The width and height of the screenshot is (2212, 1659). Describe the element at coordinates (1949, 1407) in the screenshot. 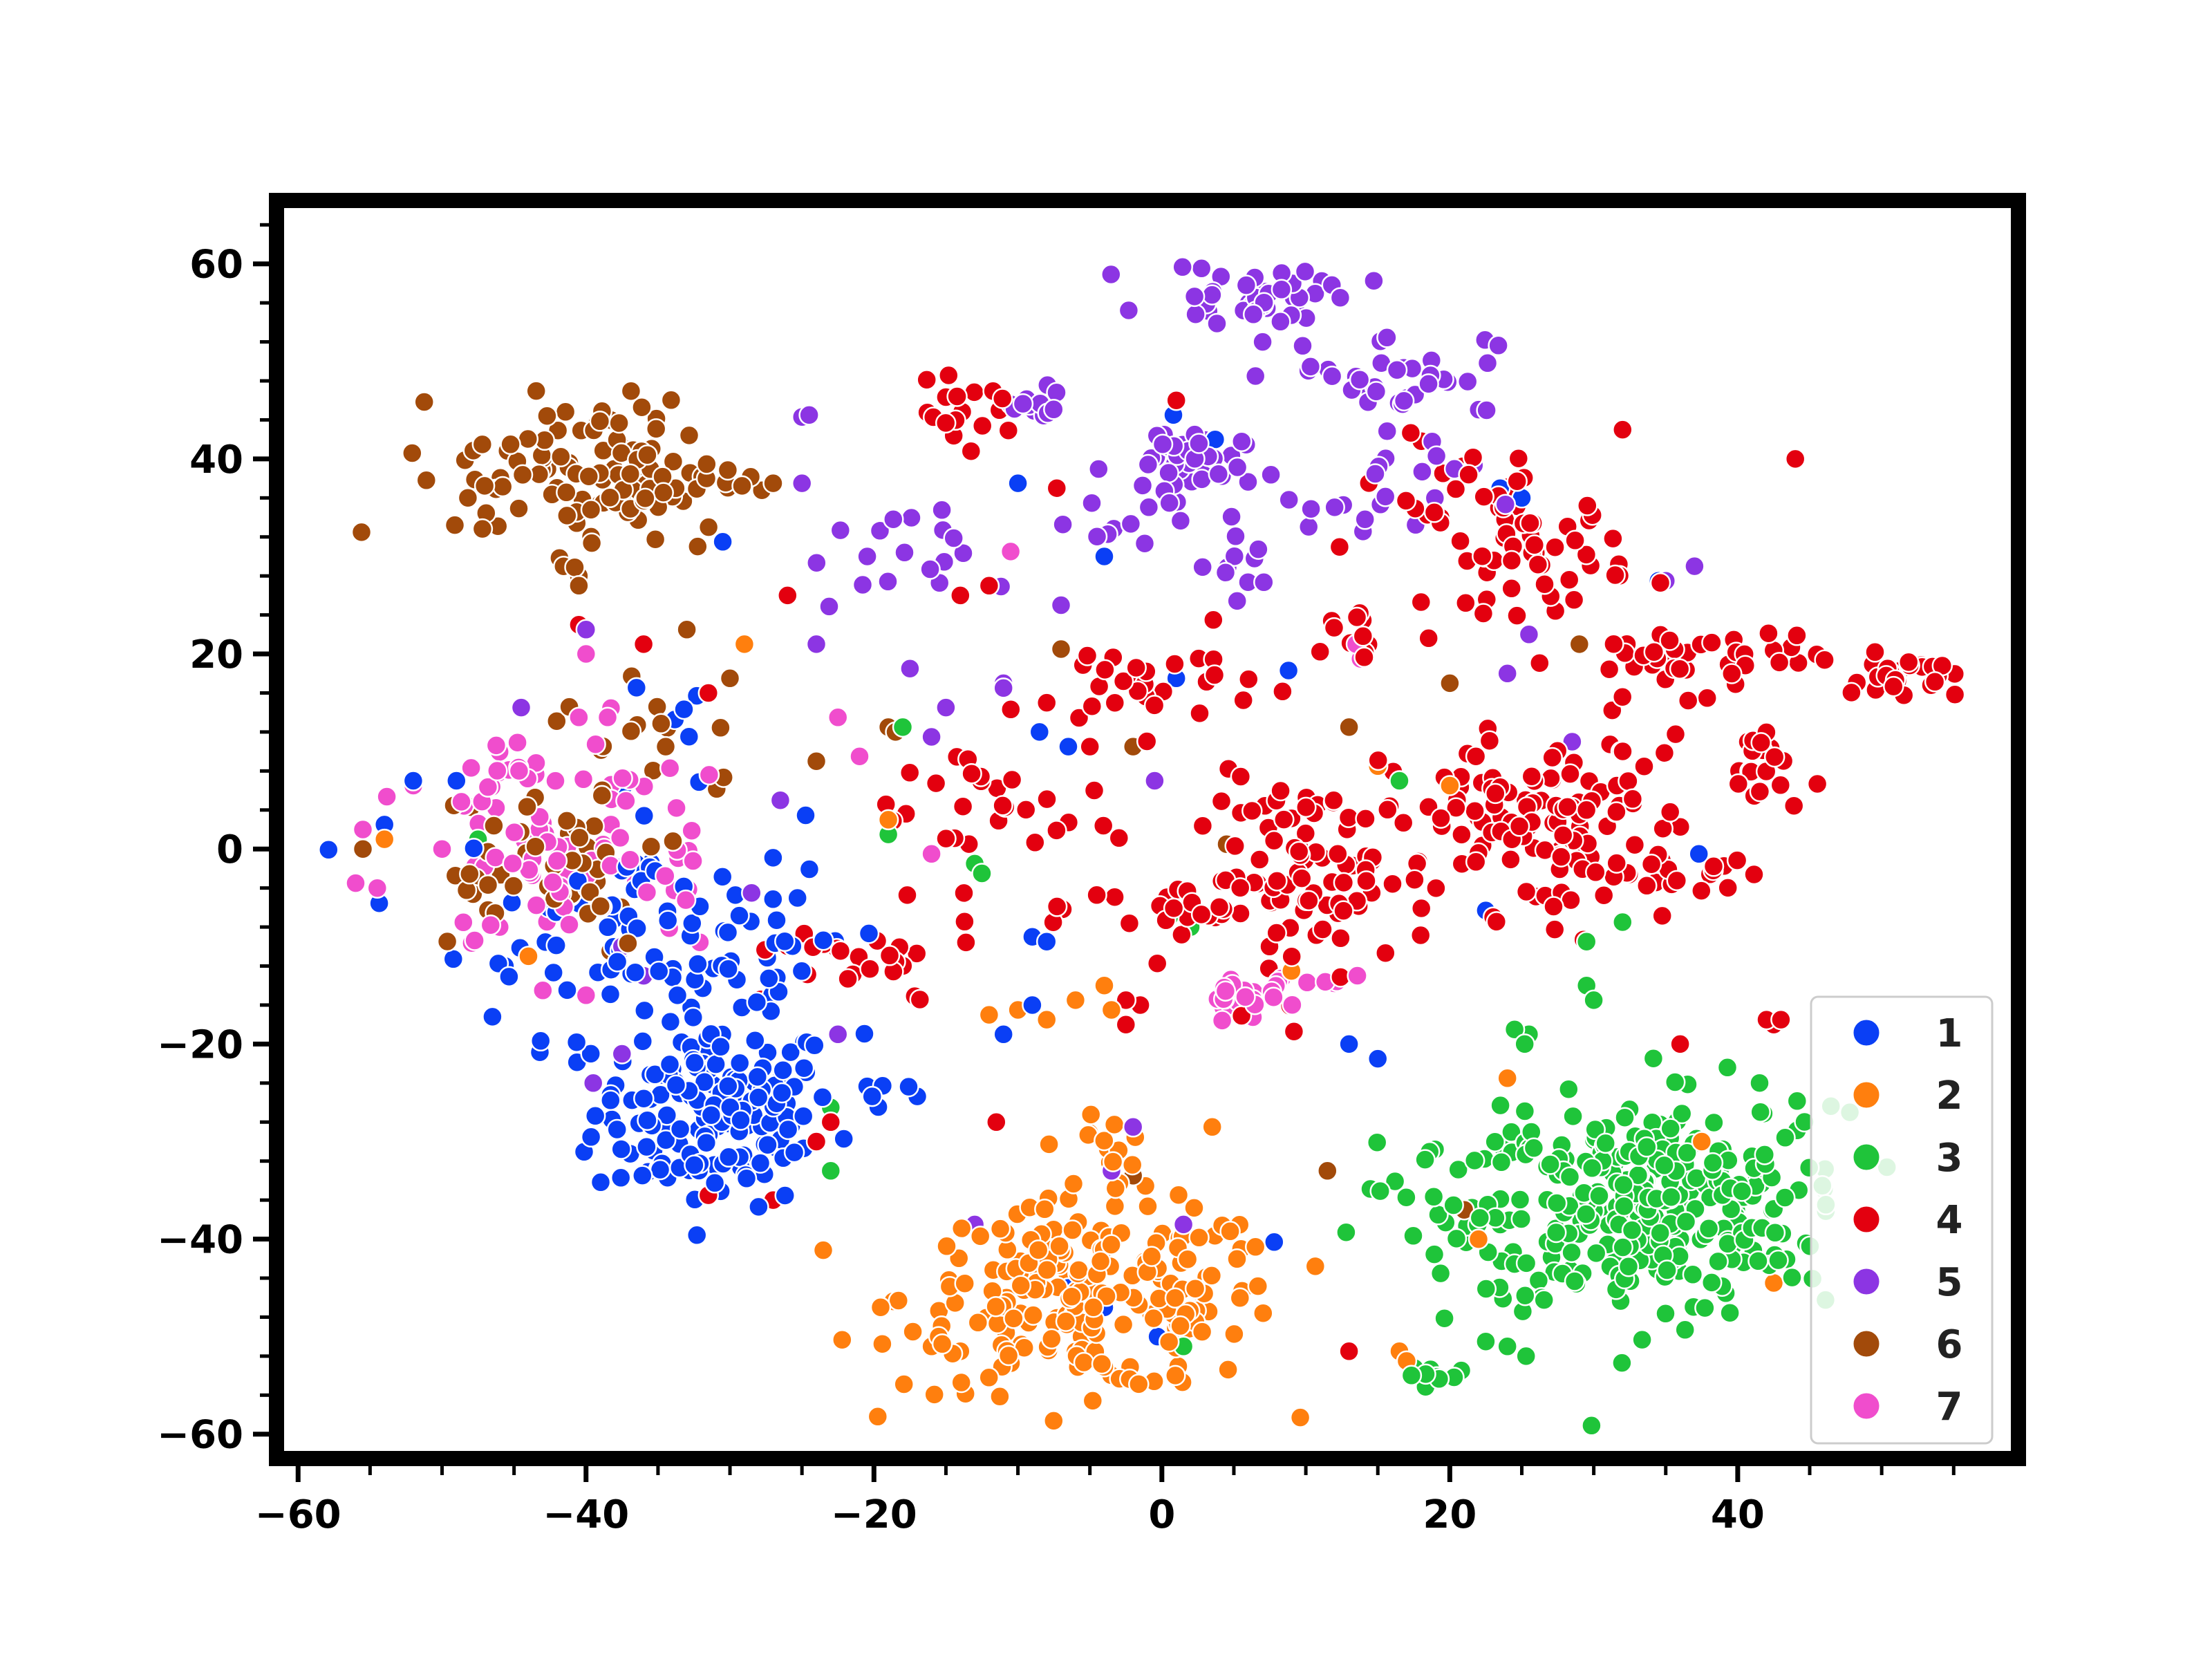

I see `legend-label-7: 7` at that location.